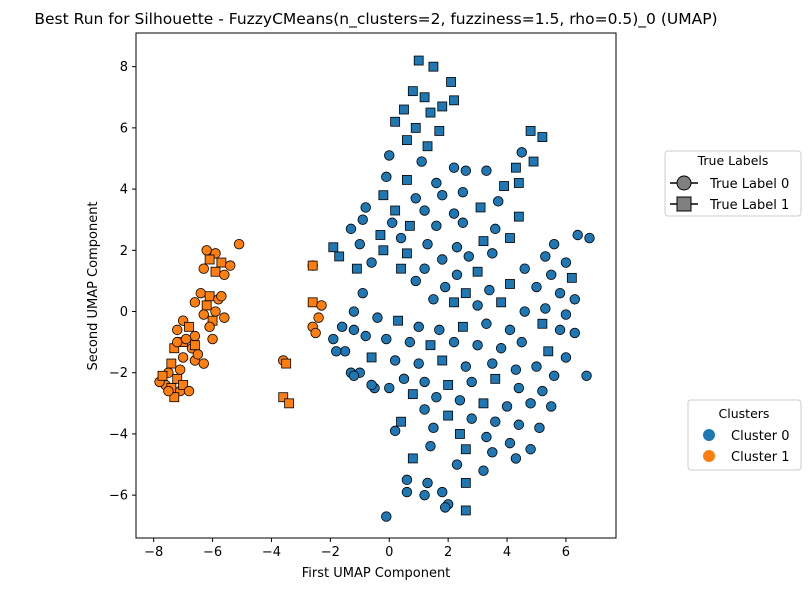  I want to click on x-axis-ticks: −8 −6 −4 −2 0 2 4 6, so click(357, 549).